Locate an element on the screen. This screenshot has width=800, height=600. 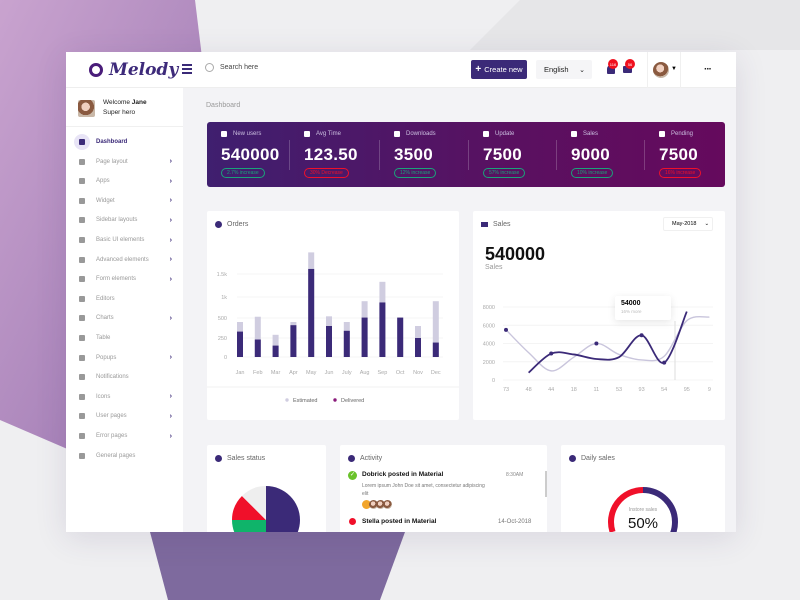
sidebar-item: Editors is located at coordinates (126, 299).